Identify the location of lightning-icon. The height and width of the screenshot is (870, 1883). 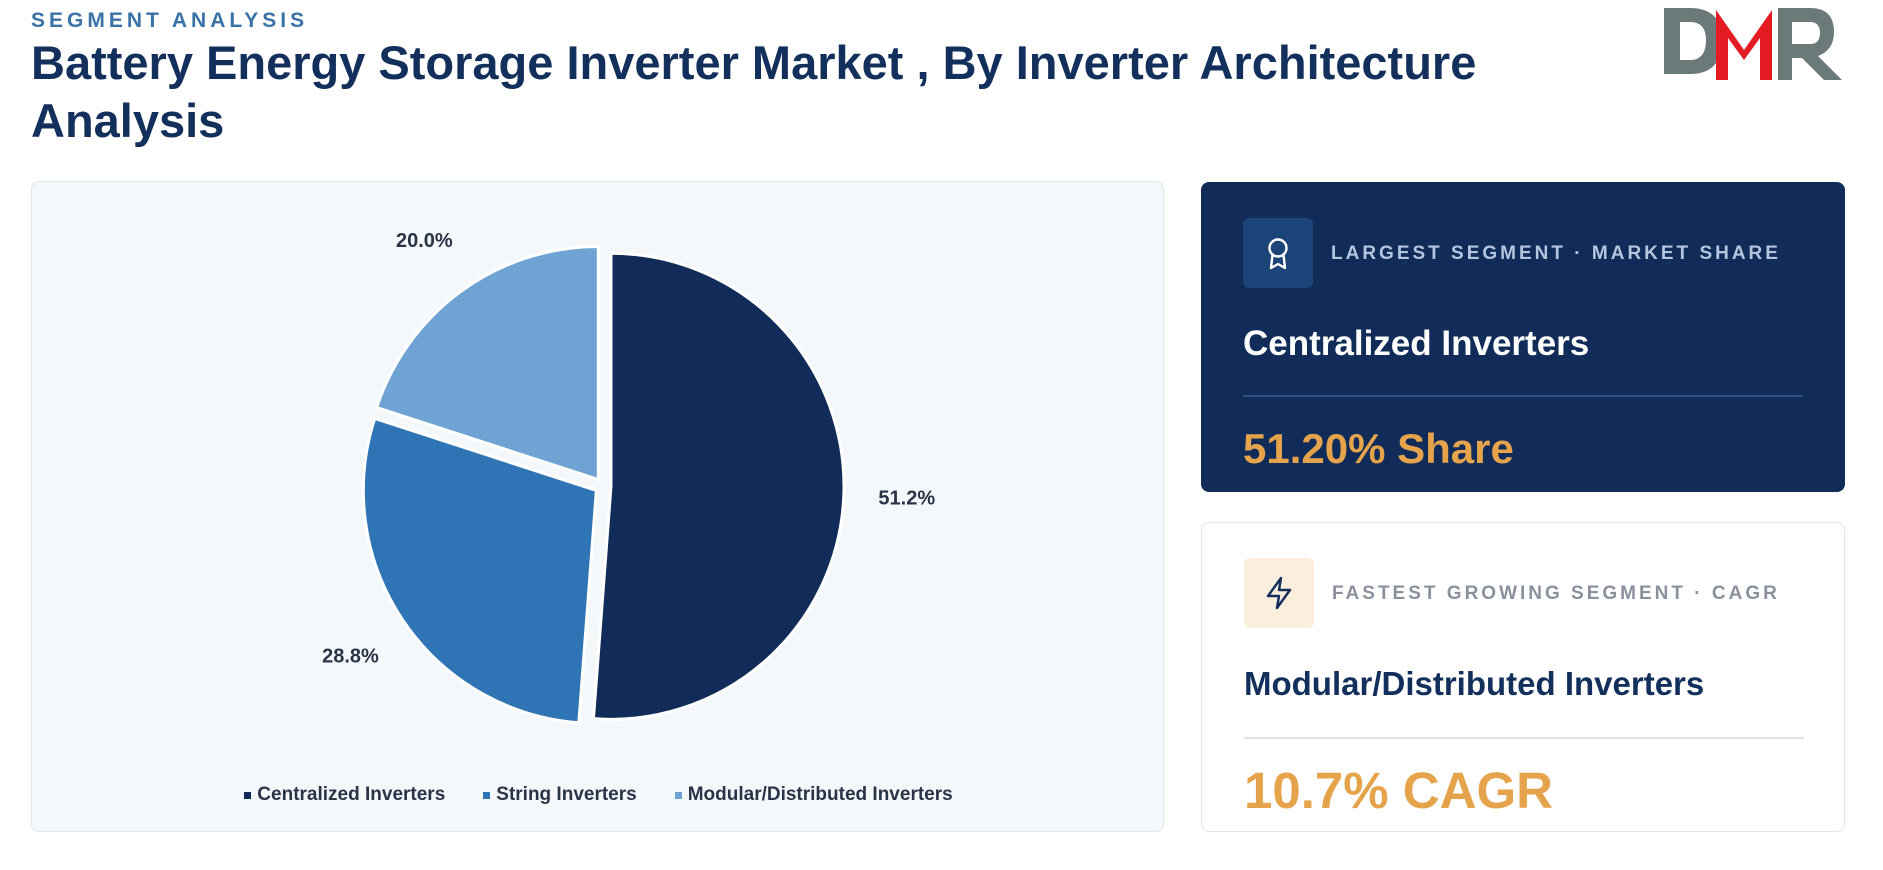
(1279, 593).